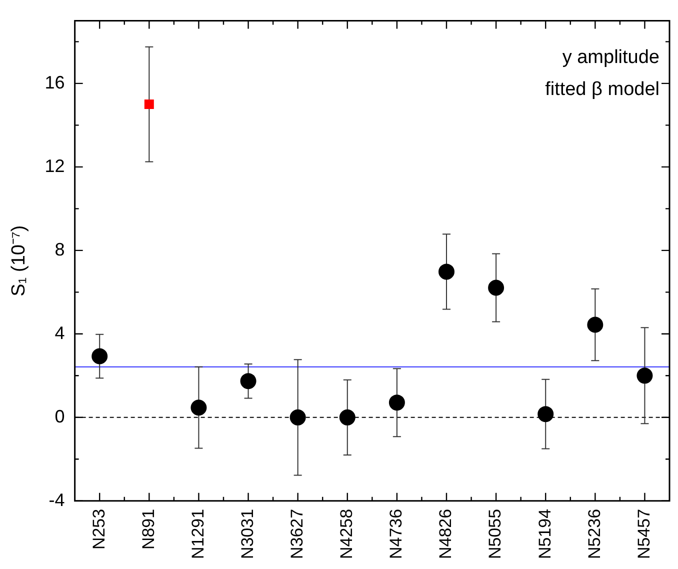 This screenshot has width=678, height=569. What do you see at coordinates (54, 166) in the screenshot?
I see `y-tick-label: 12` at bounding box center [54, 166].